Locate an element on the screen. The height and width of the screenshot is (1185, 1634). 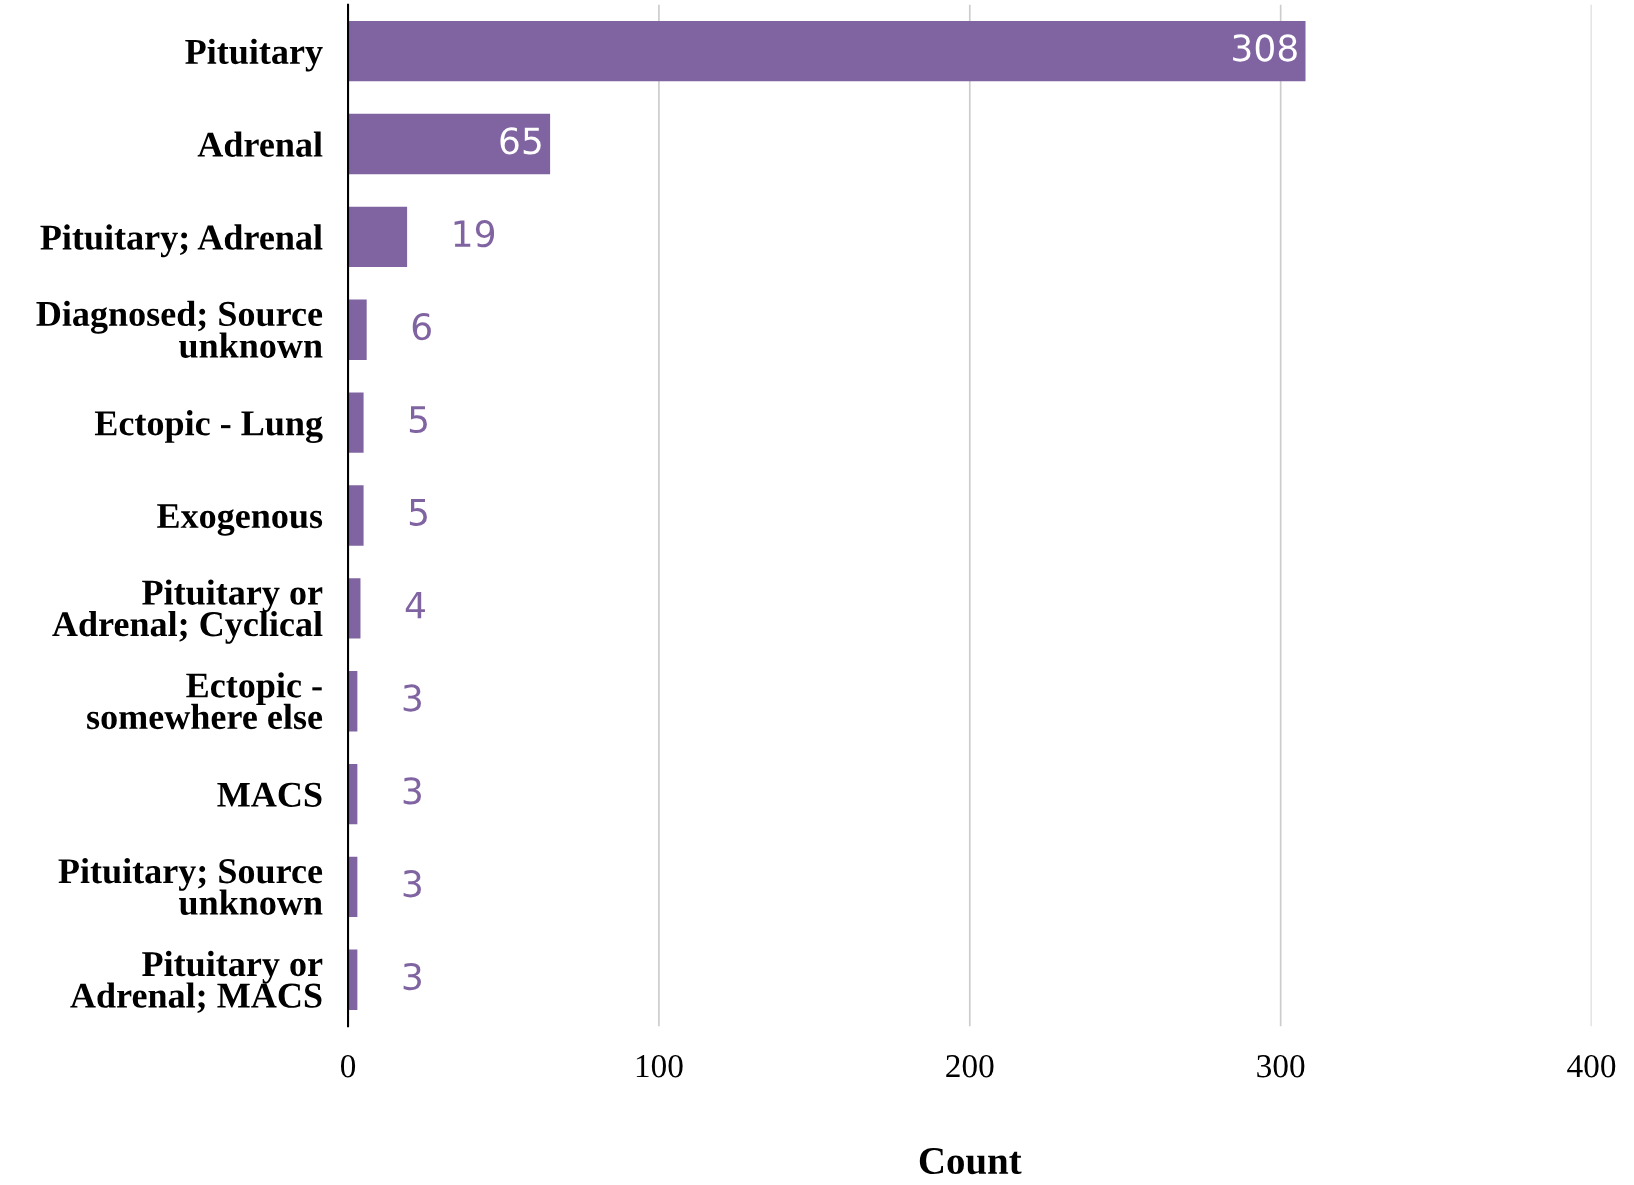
data-label: 308 is located at coordinates (1265, 48).